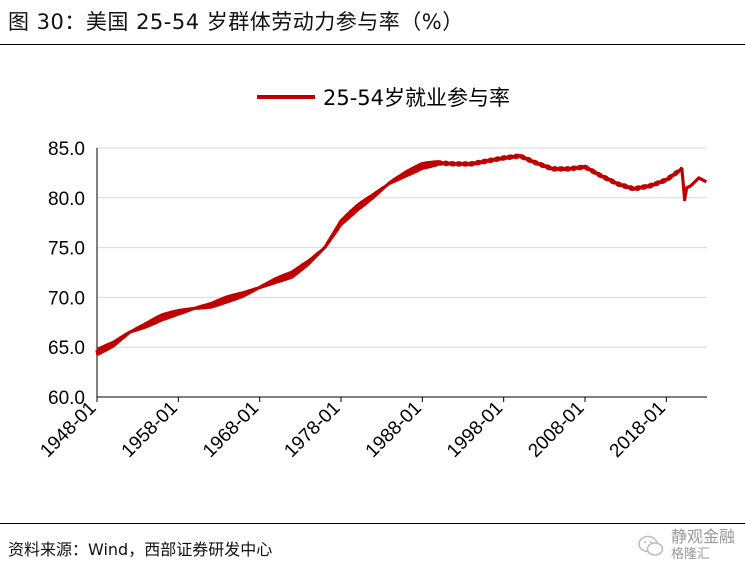 The image size is (745, 568). What do you see at coordinates (394, 430) in the screenshot?
I see `x-tick-label: 1988-01` at bounding box center [394, 430].